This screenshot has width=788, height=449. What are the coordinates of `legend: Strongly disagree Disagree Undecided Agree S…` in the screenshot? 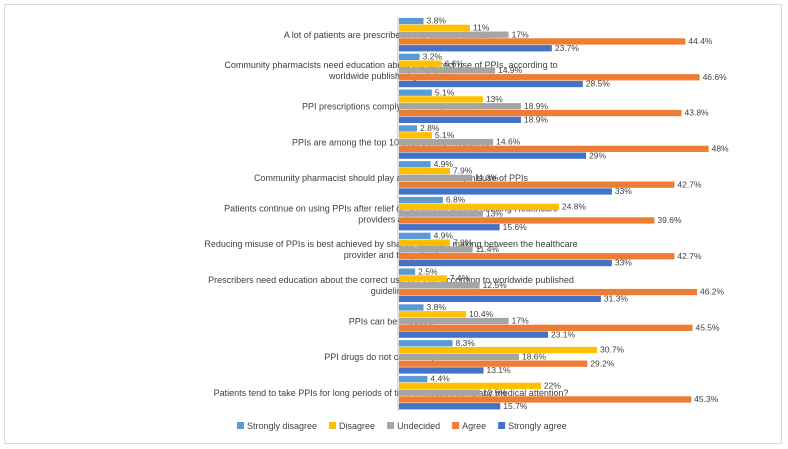 It's located at (402, 426).